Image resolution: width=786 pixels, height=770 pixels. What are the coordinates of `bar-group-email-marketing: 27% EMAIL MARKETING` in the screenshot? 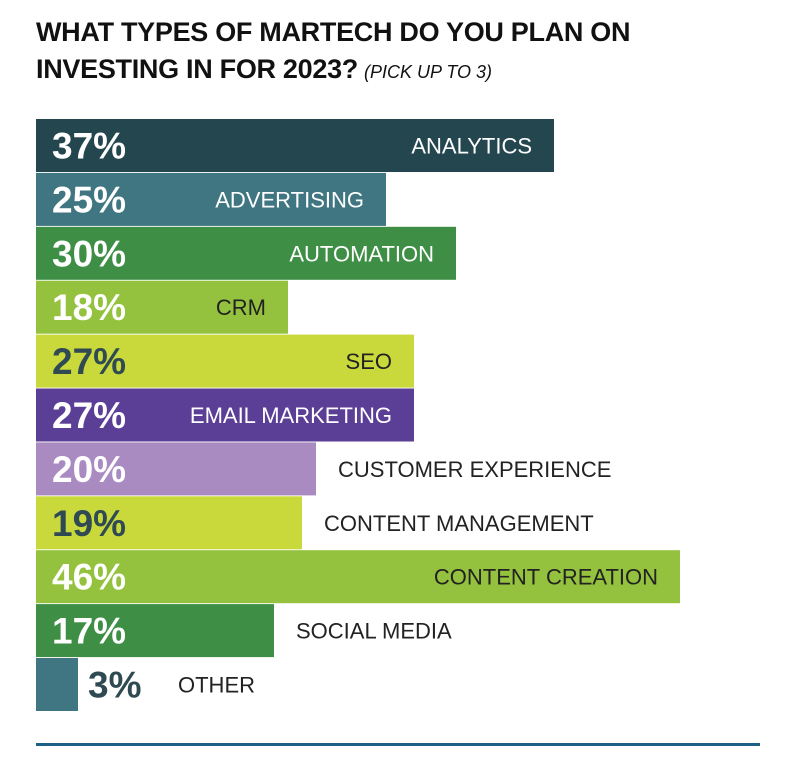 It's located at (225, 415).